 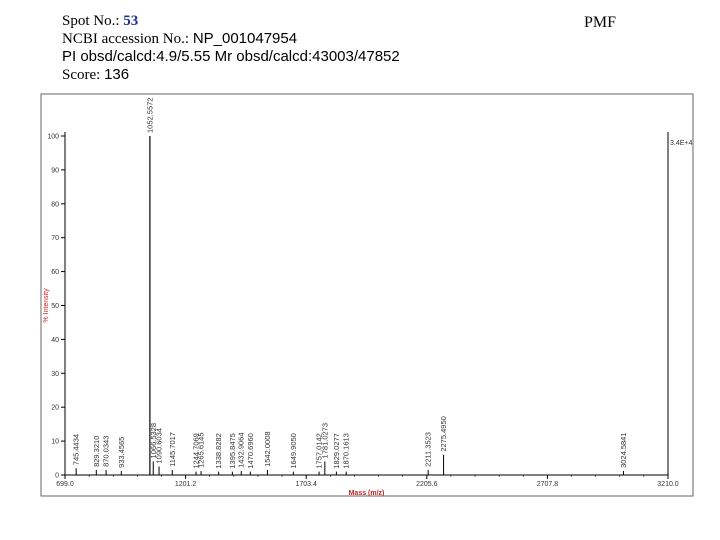 What do you see at coordinates (121, 452) in the screenshot?
I see `peak-label: 933.4565` at bounding box center [121, 452].